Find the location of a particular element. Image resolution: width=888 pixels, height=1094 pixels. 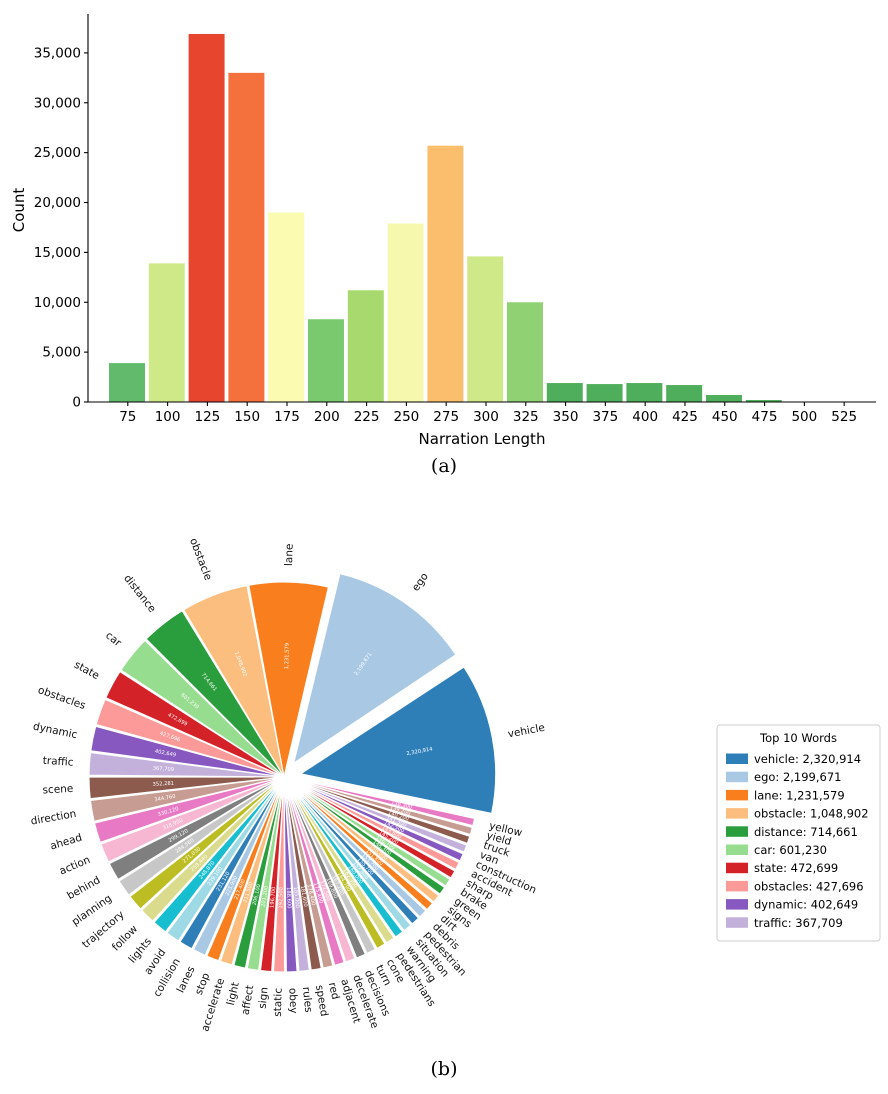

pie-slice-value: 138,300 is located at coordinates (401, 805).